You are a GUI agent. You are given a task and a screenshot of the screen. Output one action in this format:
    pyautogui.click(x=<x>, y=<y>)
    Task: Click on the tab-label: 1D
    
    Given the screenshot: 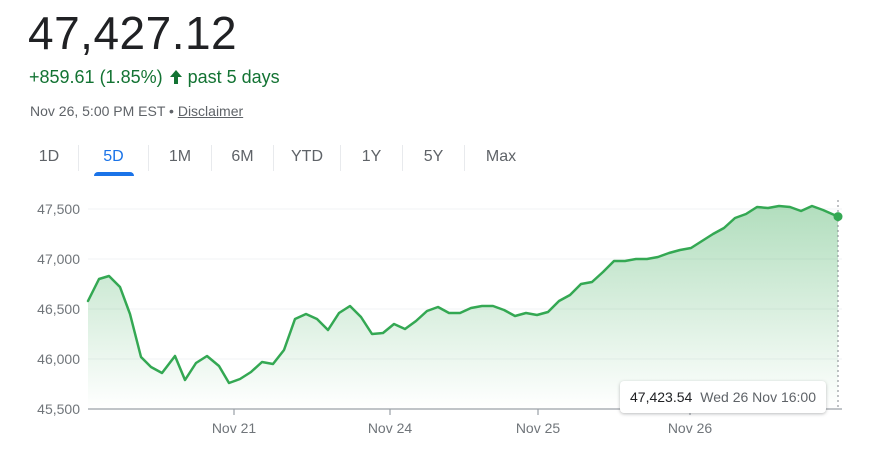 What is the action you would take?
    pyautogui.click(x=49, y=156)
    